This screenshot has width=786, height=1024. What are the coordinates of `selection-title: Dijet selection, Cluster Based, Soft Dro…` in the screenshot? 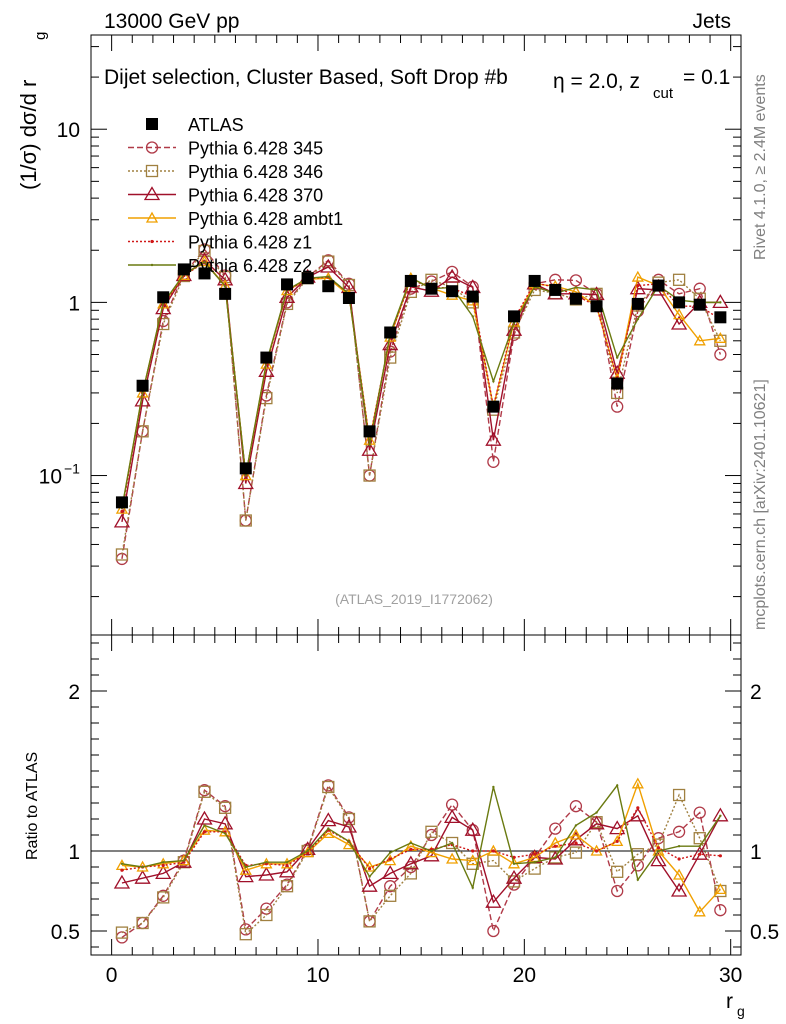 It's located at (306, 77).